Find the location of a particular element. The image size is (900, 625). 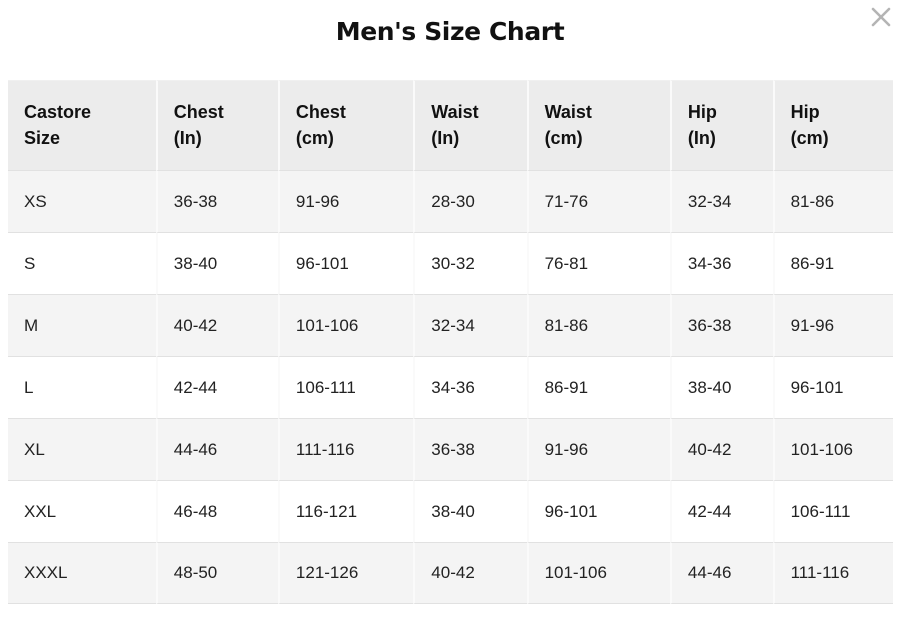

table-row: XS 36-38 91-96 28-30 71-76 32-34 81-86 is located at coordinates (450, 201).